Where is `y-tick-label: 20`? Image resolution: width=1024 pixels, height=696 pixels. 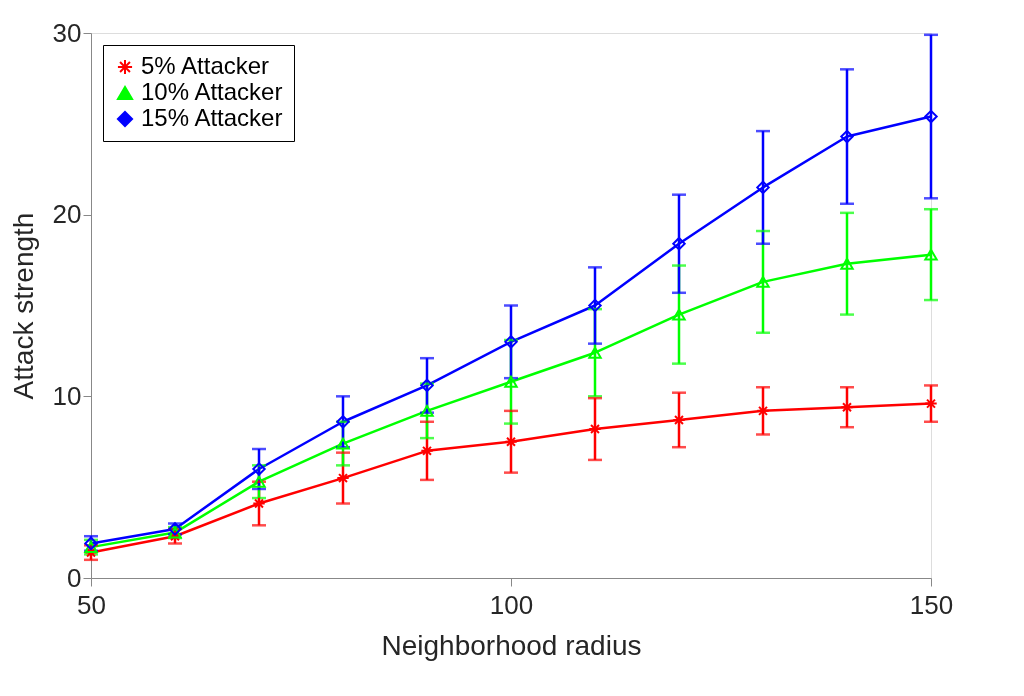
y-tick-label: 20 is located at coordinates (67, 214).